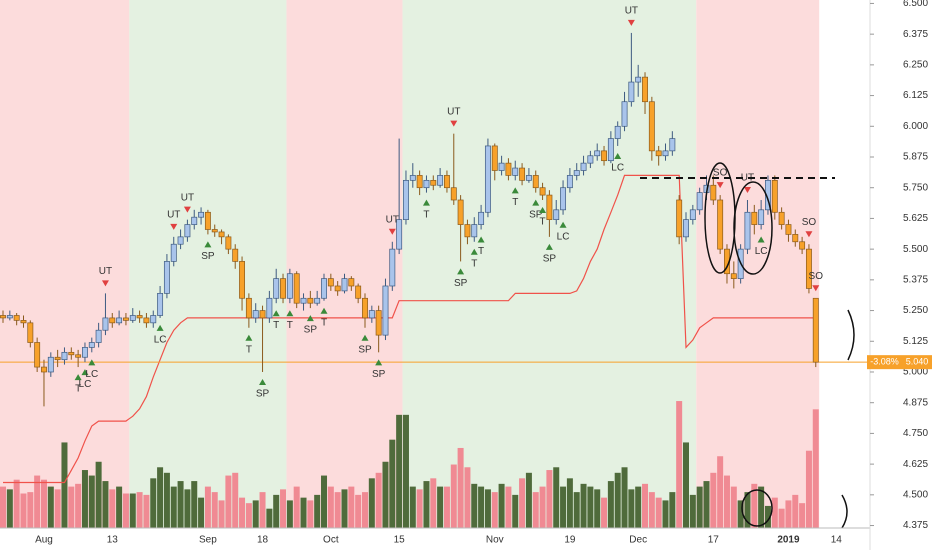  What do you see at coordinates (788, 540) in the screenshot?
I see `x-tick-label: 2019` at bounding box center [788, 540].